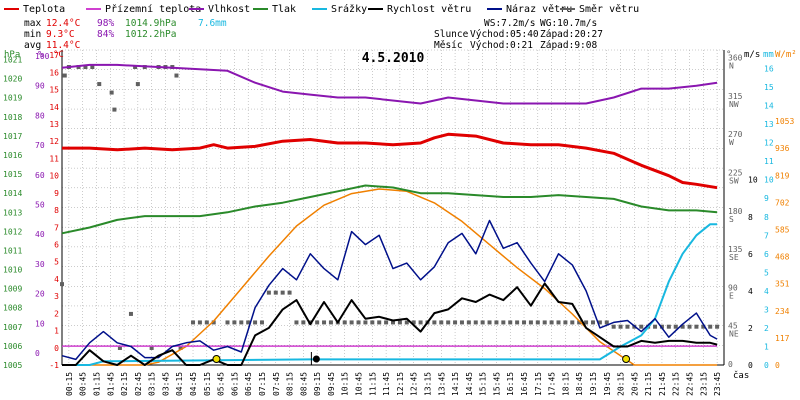 The height and width of the screenshot is (400, 800). Describe the element at coordinates (56, 296) in the screenshot. I see `tick-degc: 3` at that location.